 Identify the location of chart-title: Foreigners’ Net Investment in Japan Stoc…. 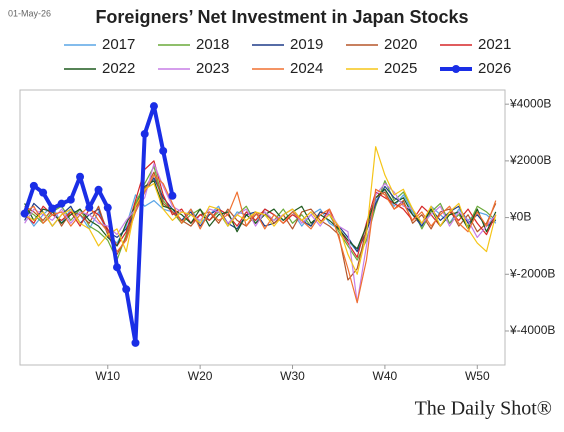
(281, 17).